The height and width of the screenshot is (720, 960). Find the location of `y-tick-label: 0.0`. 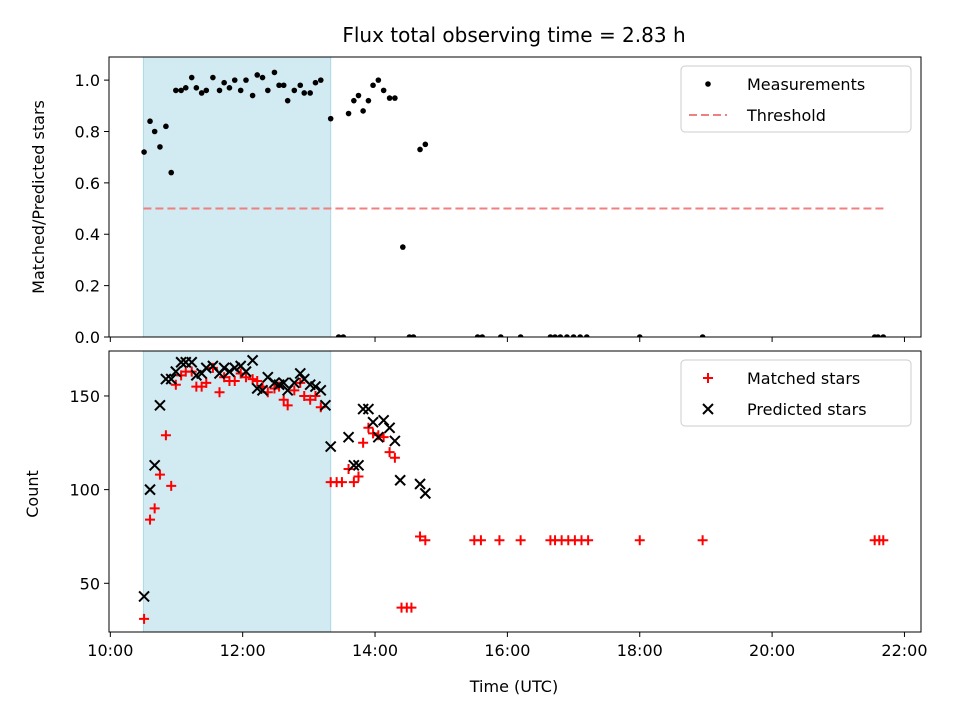

y-tick-label: 0.0 is located at coordinates (87, 337).